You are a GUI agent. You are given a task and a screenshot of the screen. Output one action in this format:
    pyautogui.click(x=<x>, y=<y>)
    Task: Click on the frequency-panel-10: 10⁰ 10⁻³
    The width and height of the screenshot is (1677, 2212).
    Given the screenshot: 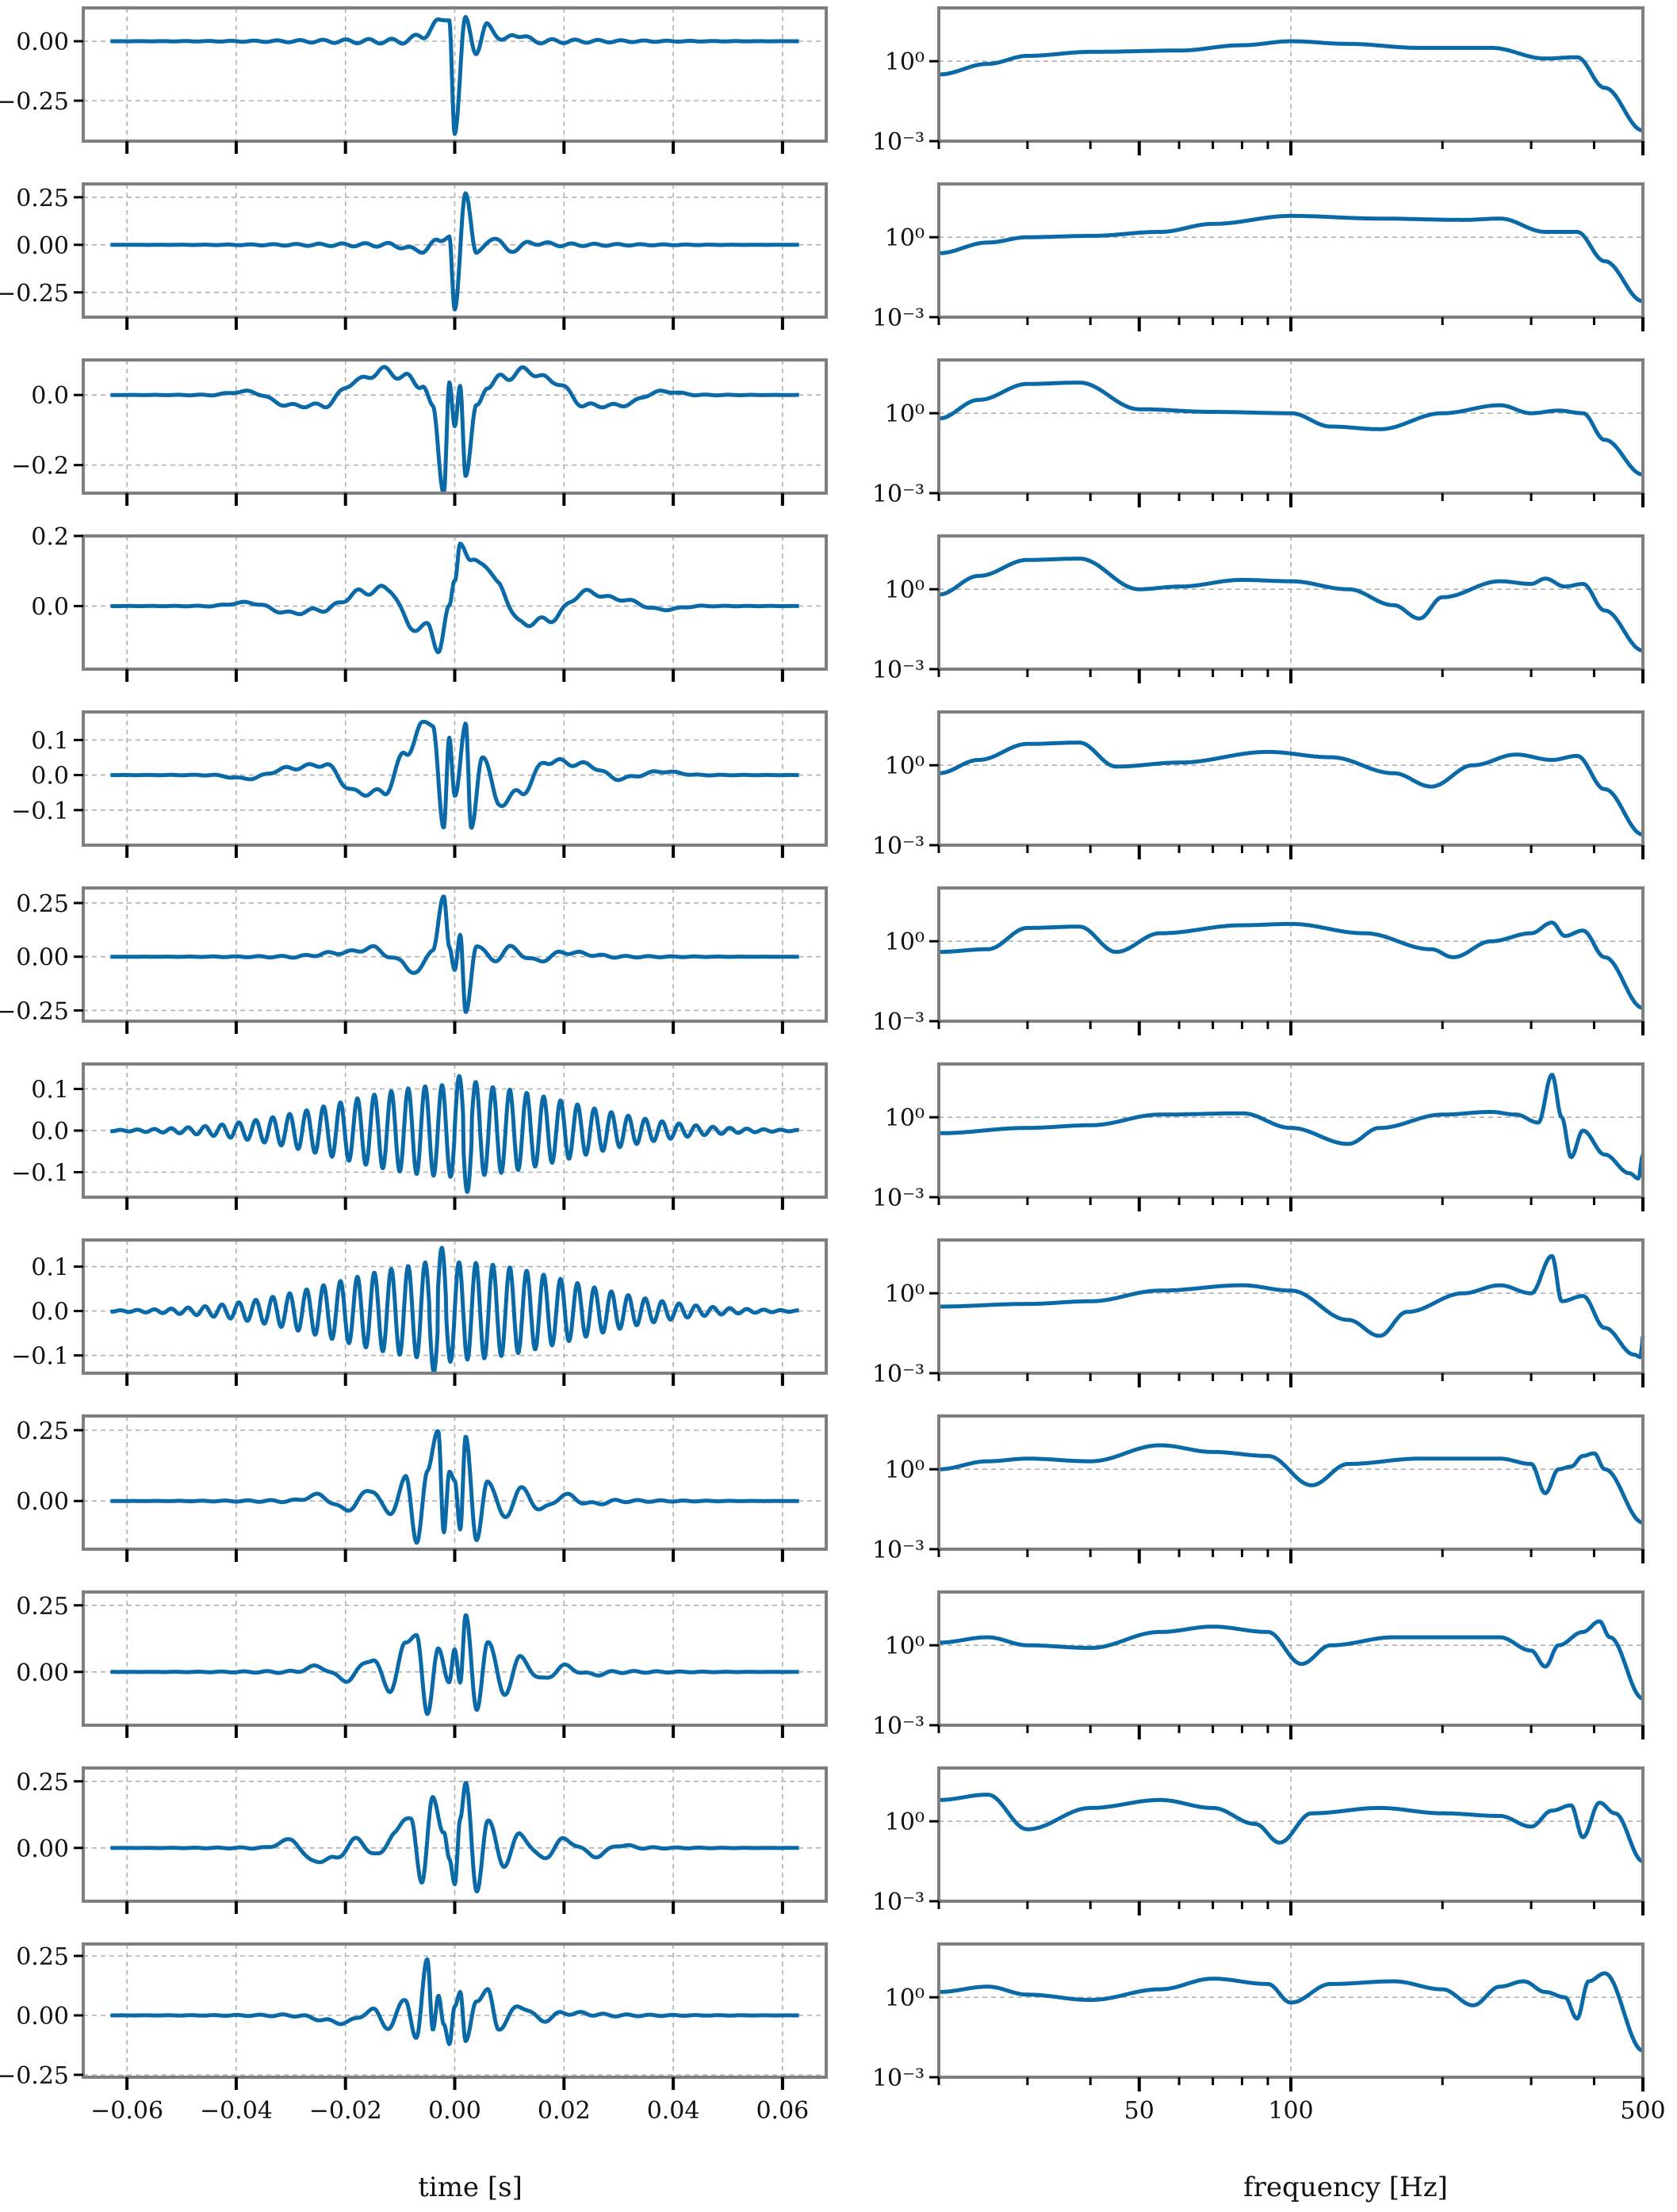 What is the action you would take?
    pyautogui.click(x=1258, y=1665)
    